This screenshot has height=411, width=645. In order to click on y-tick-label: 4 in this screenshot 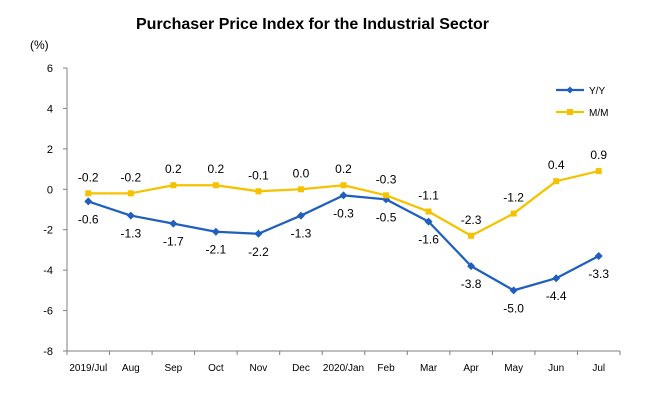, I will do `click(50, 109)`.